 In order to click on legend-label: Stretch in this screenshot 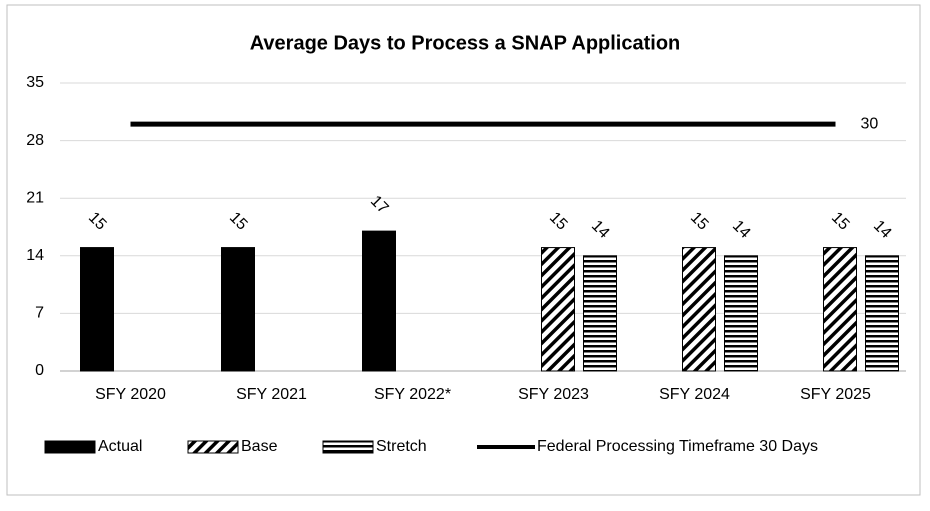, I will do `click(401, 446)`.